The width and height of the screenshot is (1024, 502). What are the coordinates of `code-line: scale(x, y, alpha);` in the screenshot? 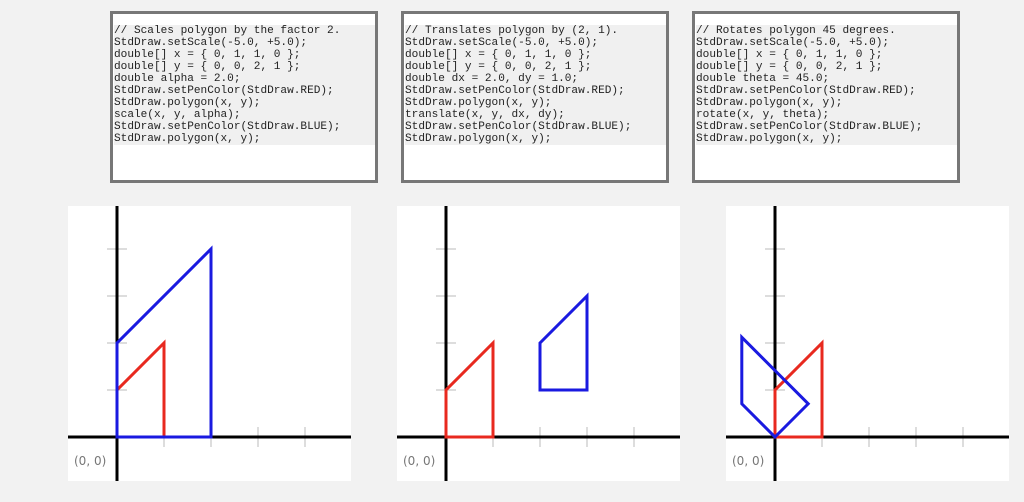 It's located at (244, 115).